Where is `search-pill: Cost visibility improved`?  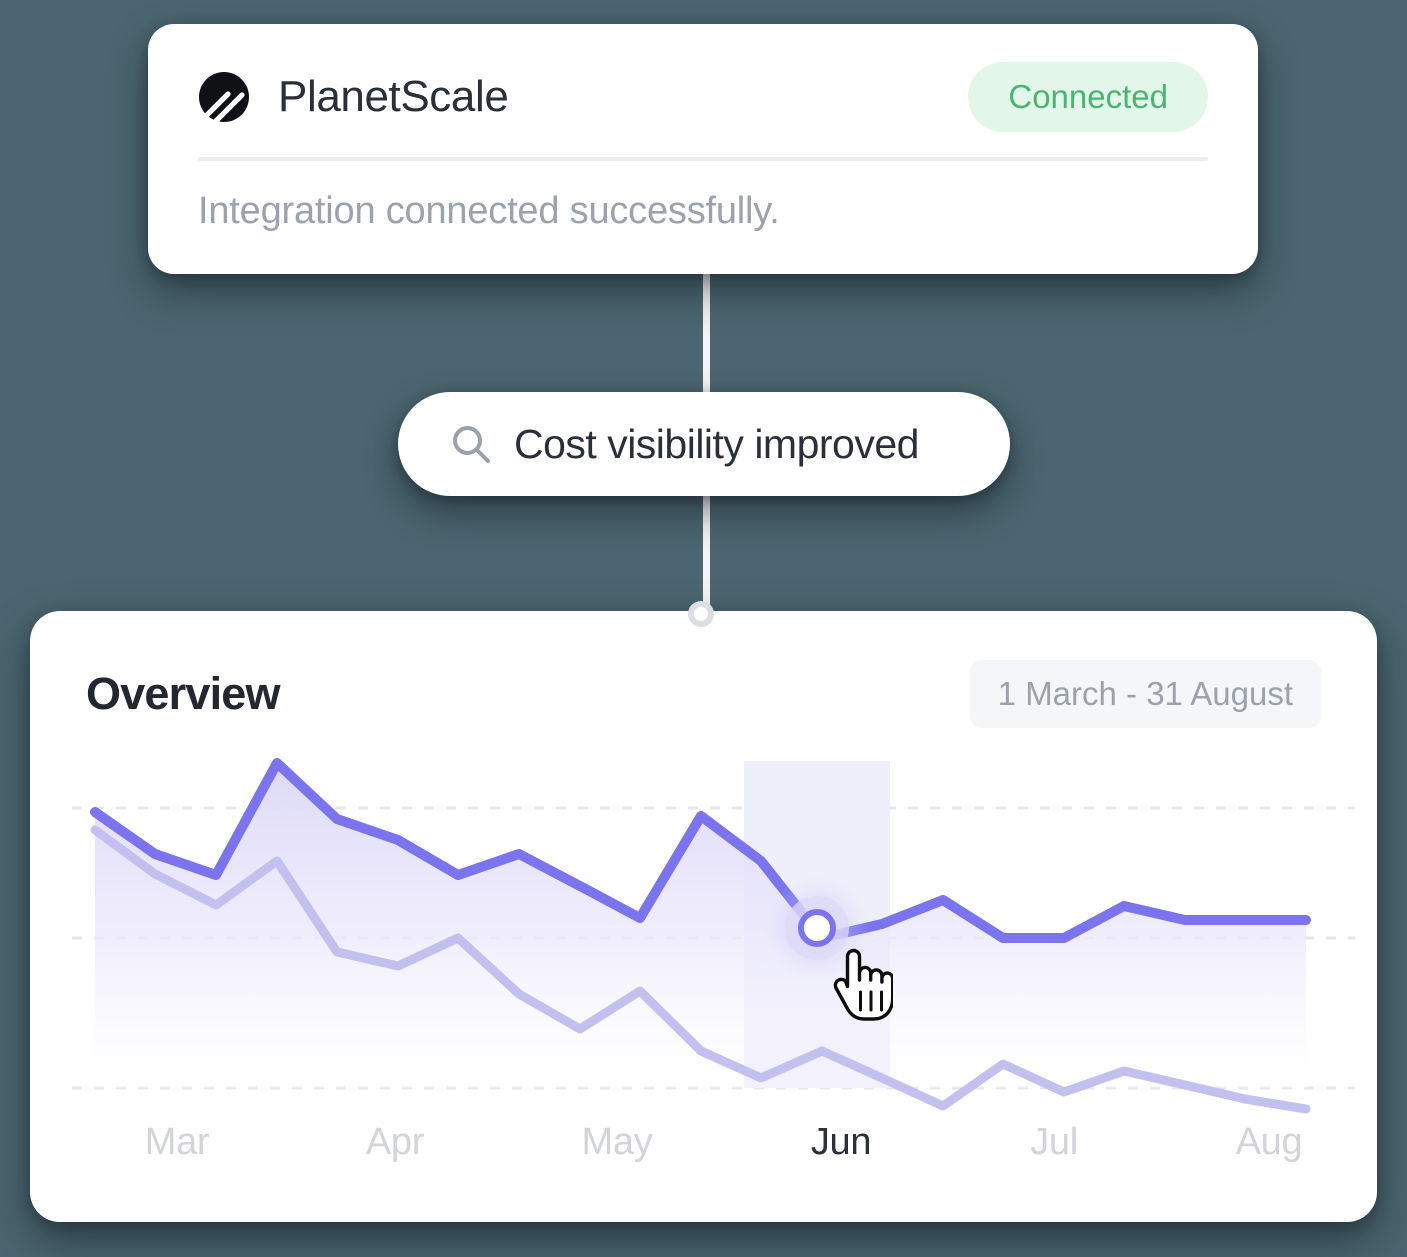
search-pill: Cost visibility improved is located at coordinates (704, 444).